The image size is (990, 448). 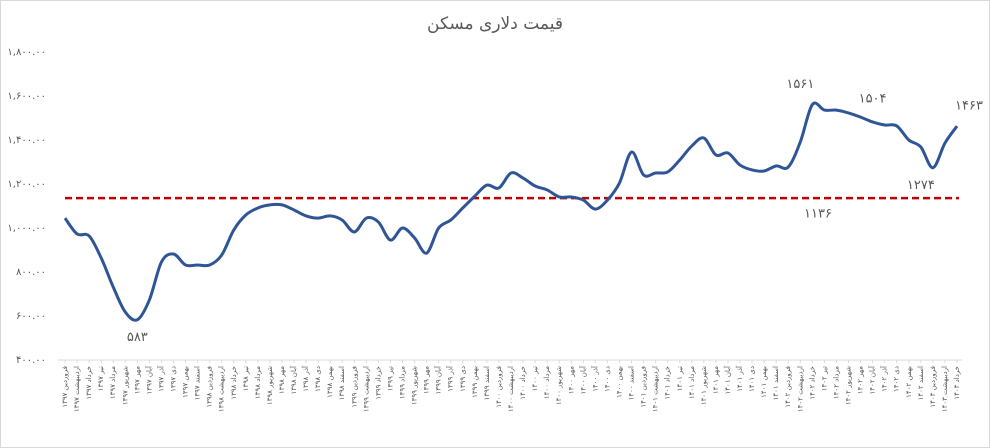 What do you see at coordinates (160, 378) in the screenshot?
I see `x-tick-label: آذر ۱۳۹۷` at bounding box center [160, 378].